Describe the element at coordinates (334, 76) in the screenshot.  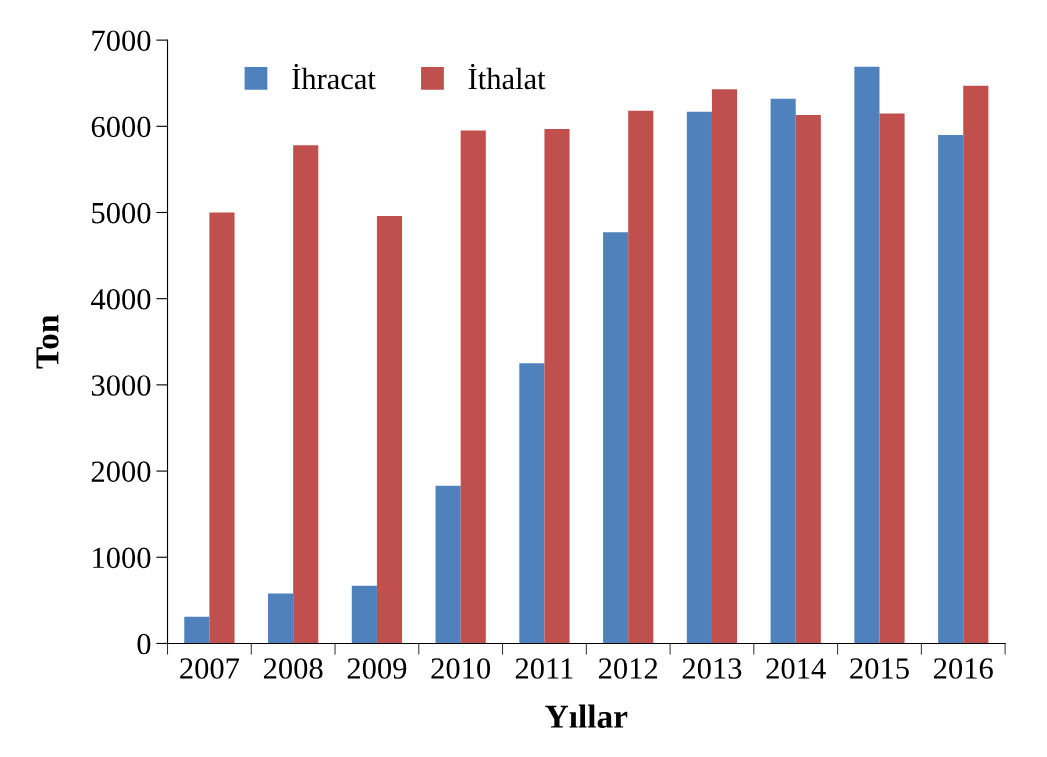
I see `legend-label: İhracat` at that location.